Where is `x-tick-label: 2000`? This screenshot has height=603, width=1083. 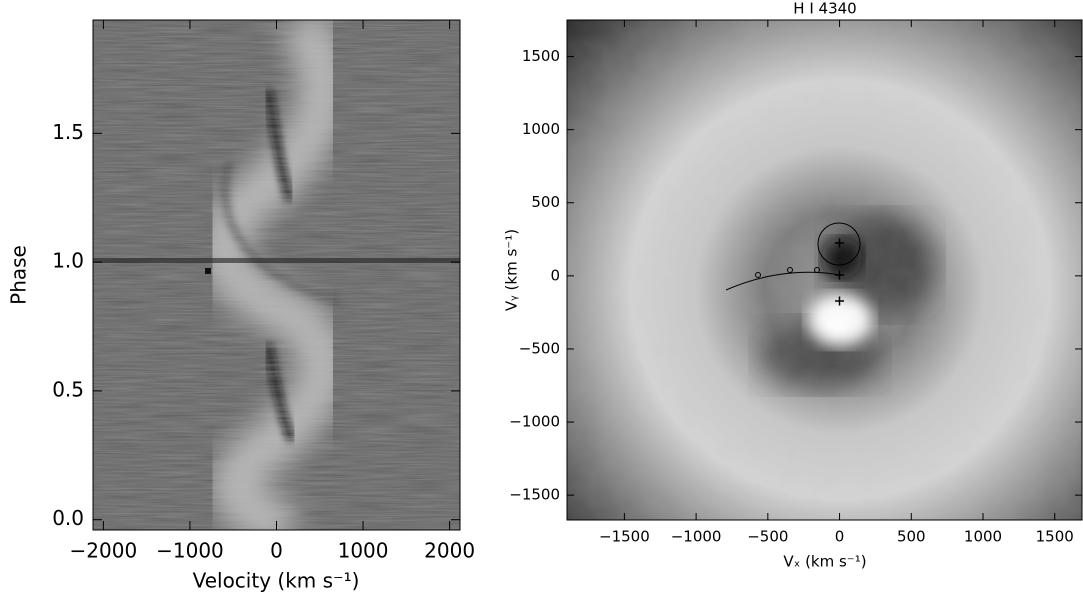 x-tick-label: 2000 is located at coordinates (449, 551).